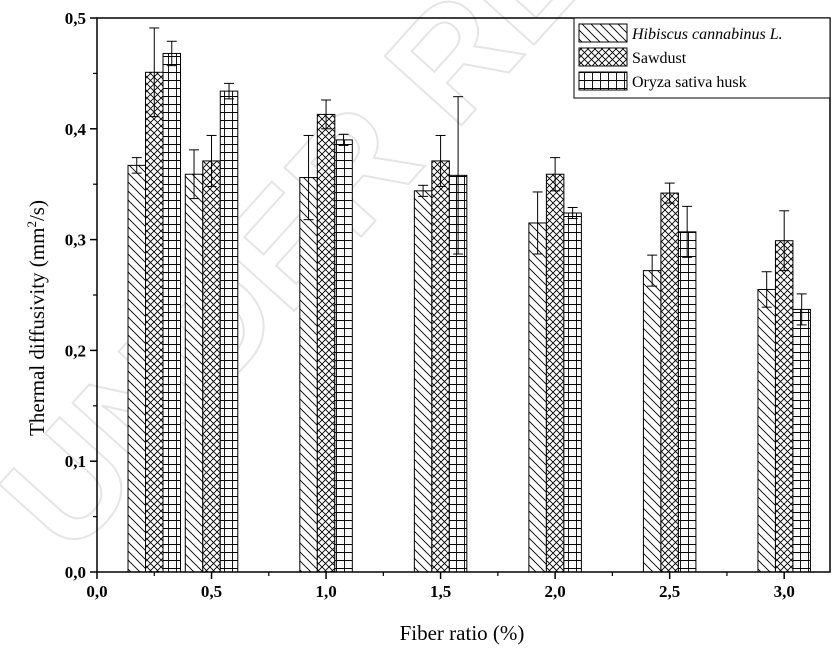 This screenshot has width=835, height=648. I want to click on error-bar-s0-c5, so click(652, 270).